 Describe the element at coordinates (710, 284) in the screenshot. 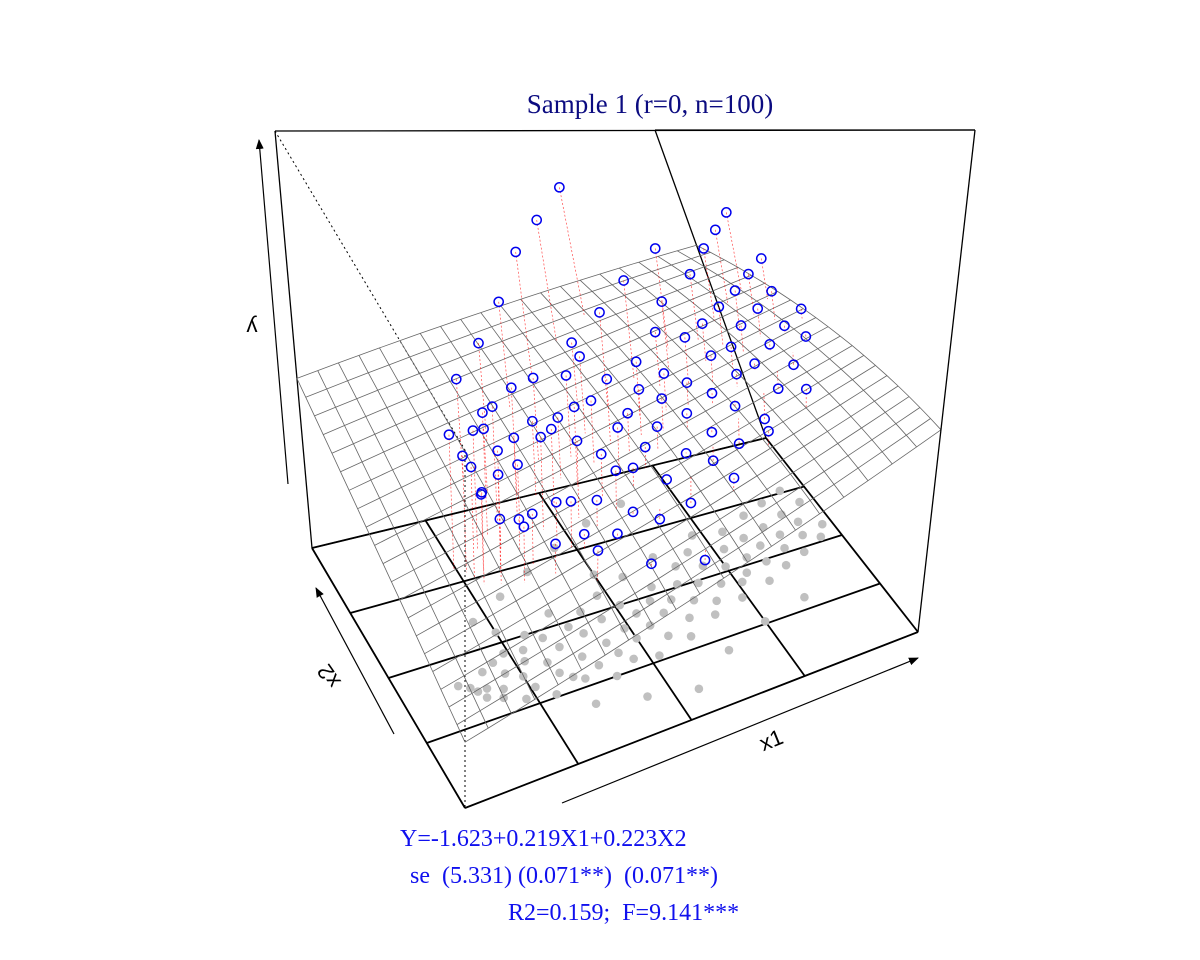

I see `box-edge` at that location.